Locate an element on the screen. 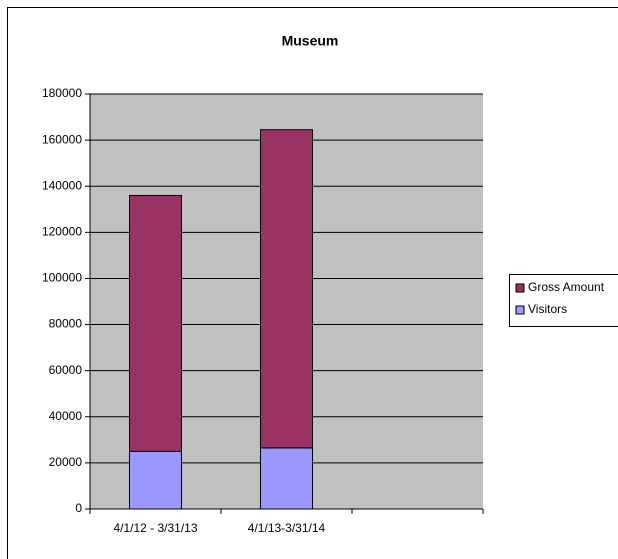 This screenshot has width=618, height=559. y-tick-label: 60000 is located at coordinates (66, 370).